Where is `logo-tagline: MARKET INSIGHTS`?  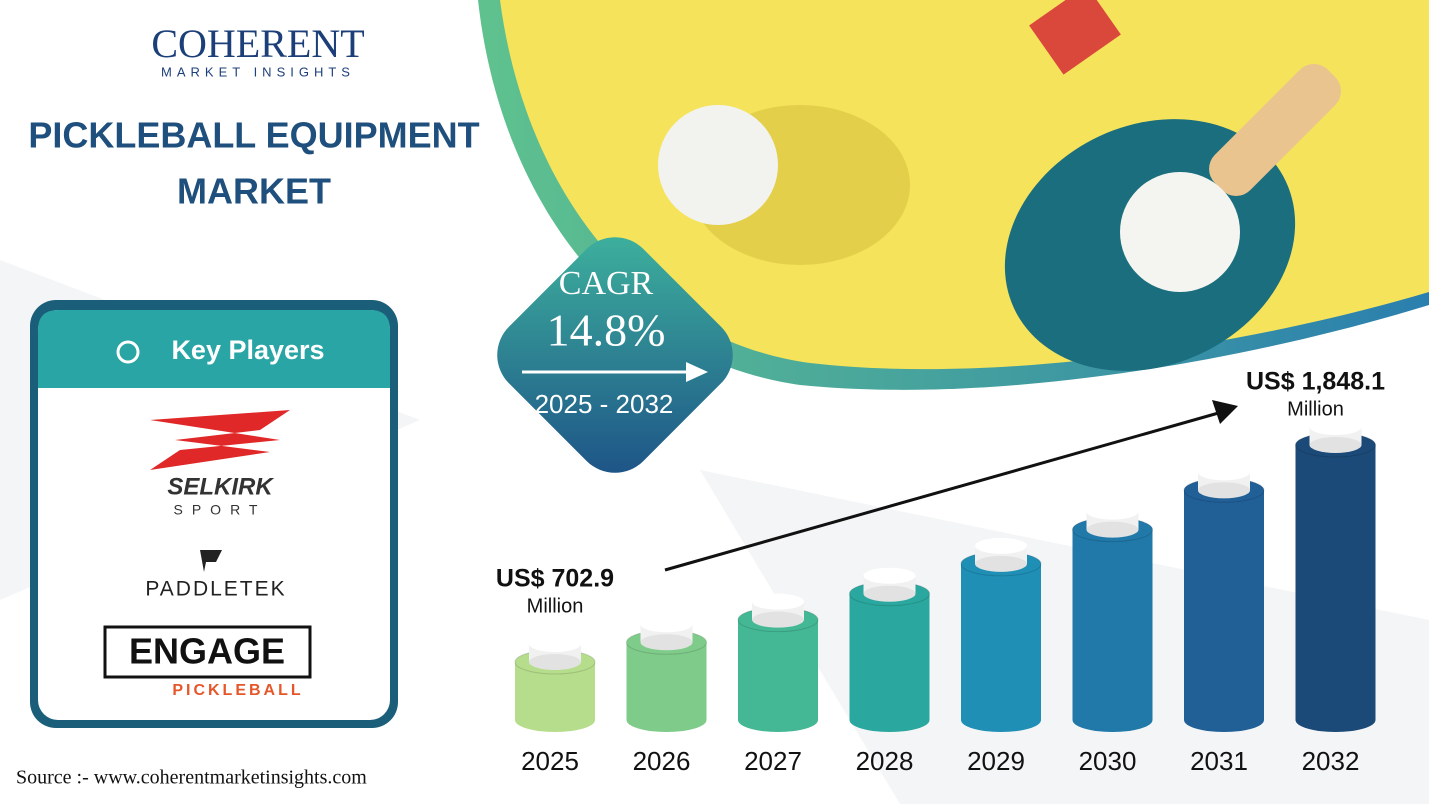 logo-tagline: MARKET INSIGHTS is located at coordinates (258, 71).